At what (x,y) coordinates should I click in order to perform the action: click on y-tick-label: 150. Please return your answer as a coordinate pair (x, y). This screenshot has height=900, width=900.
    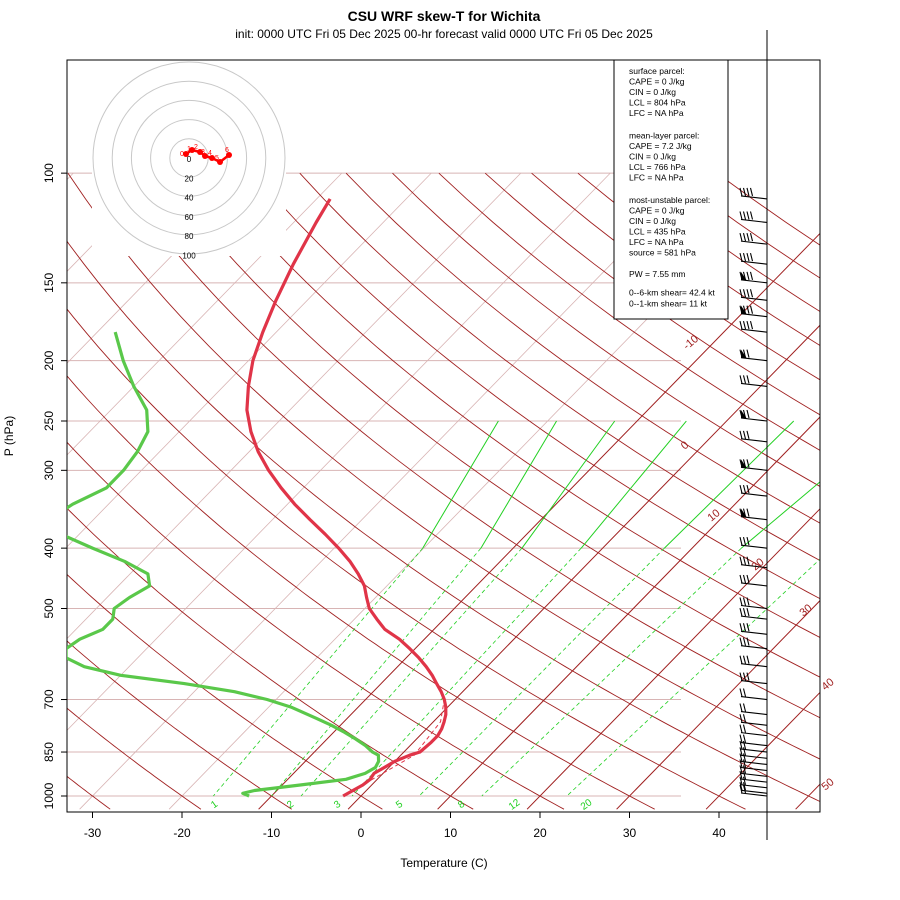
    Looking at the image, I should click on (49, 282).